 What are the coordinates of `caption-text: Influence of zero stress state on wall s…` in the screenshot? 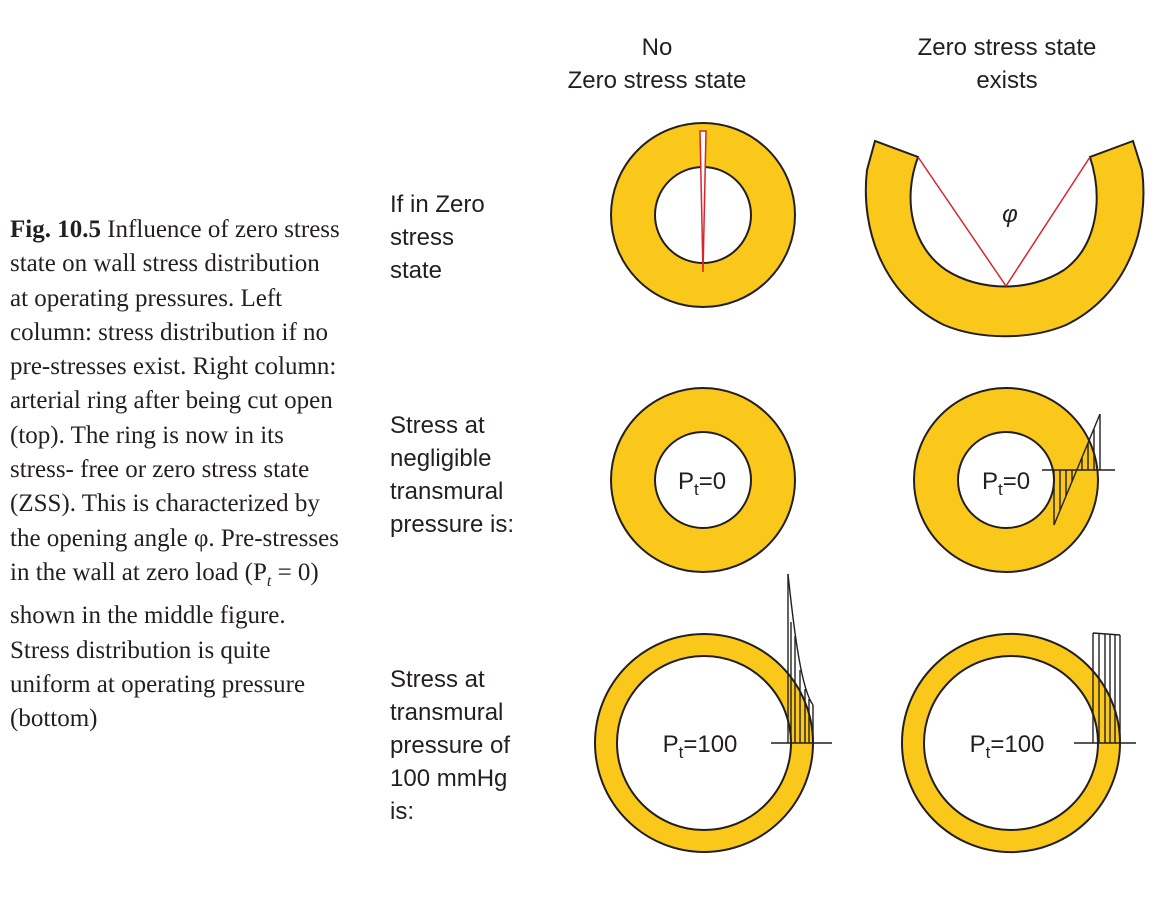 It's located at (175, 401).